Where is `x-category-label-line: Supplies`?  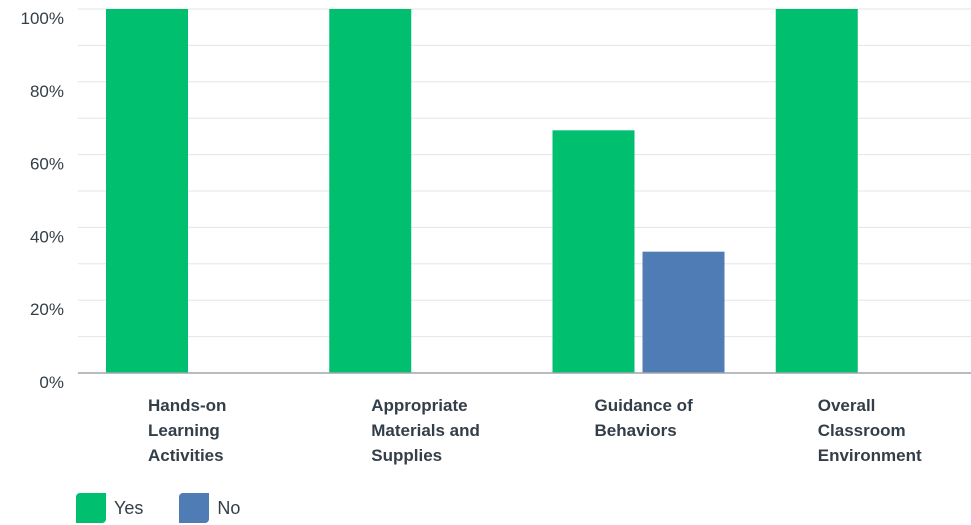
x-category-label-line: Supplies is located at coordinates (407, 455).